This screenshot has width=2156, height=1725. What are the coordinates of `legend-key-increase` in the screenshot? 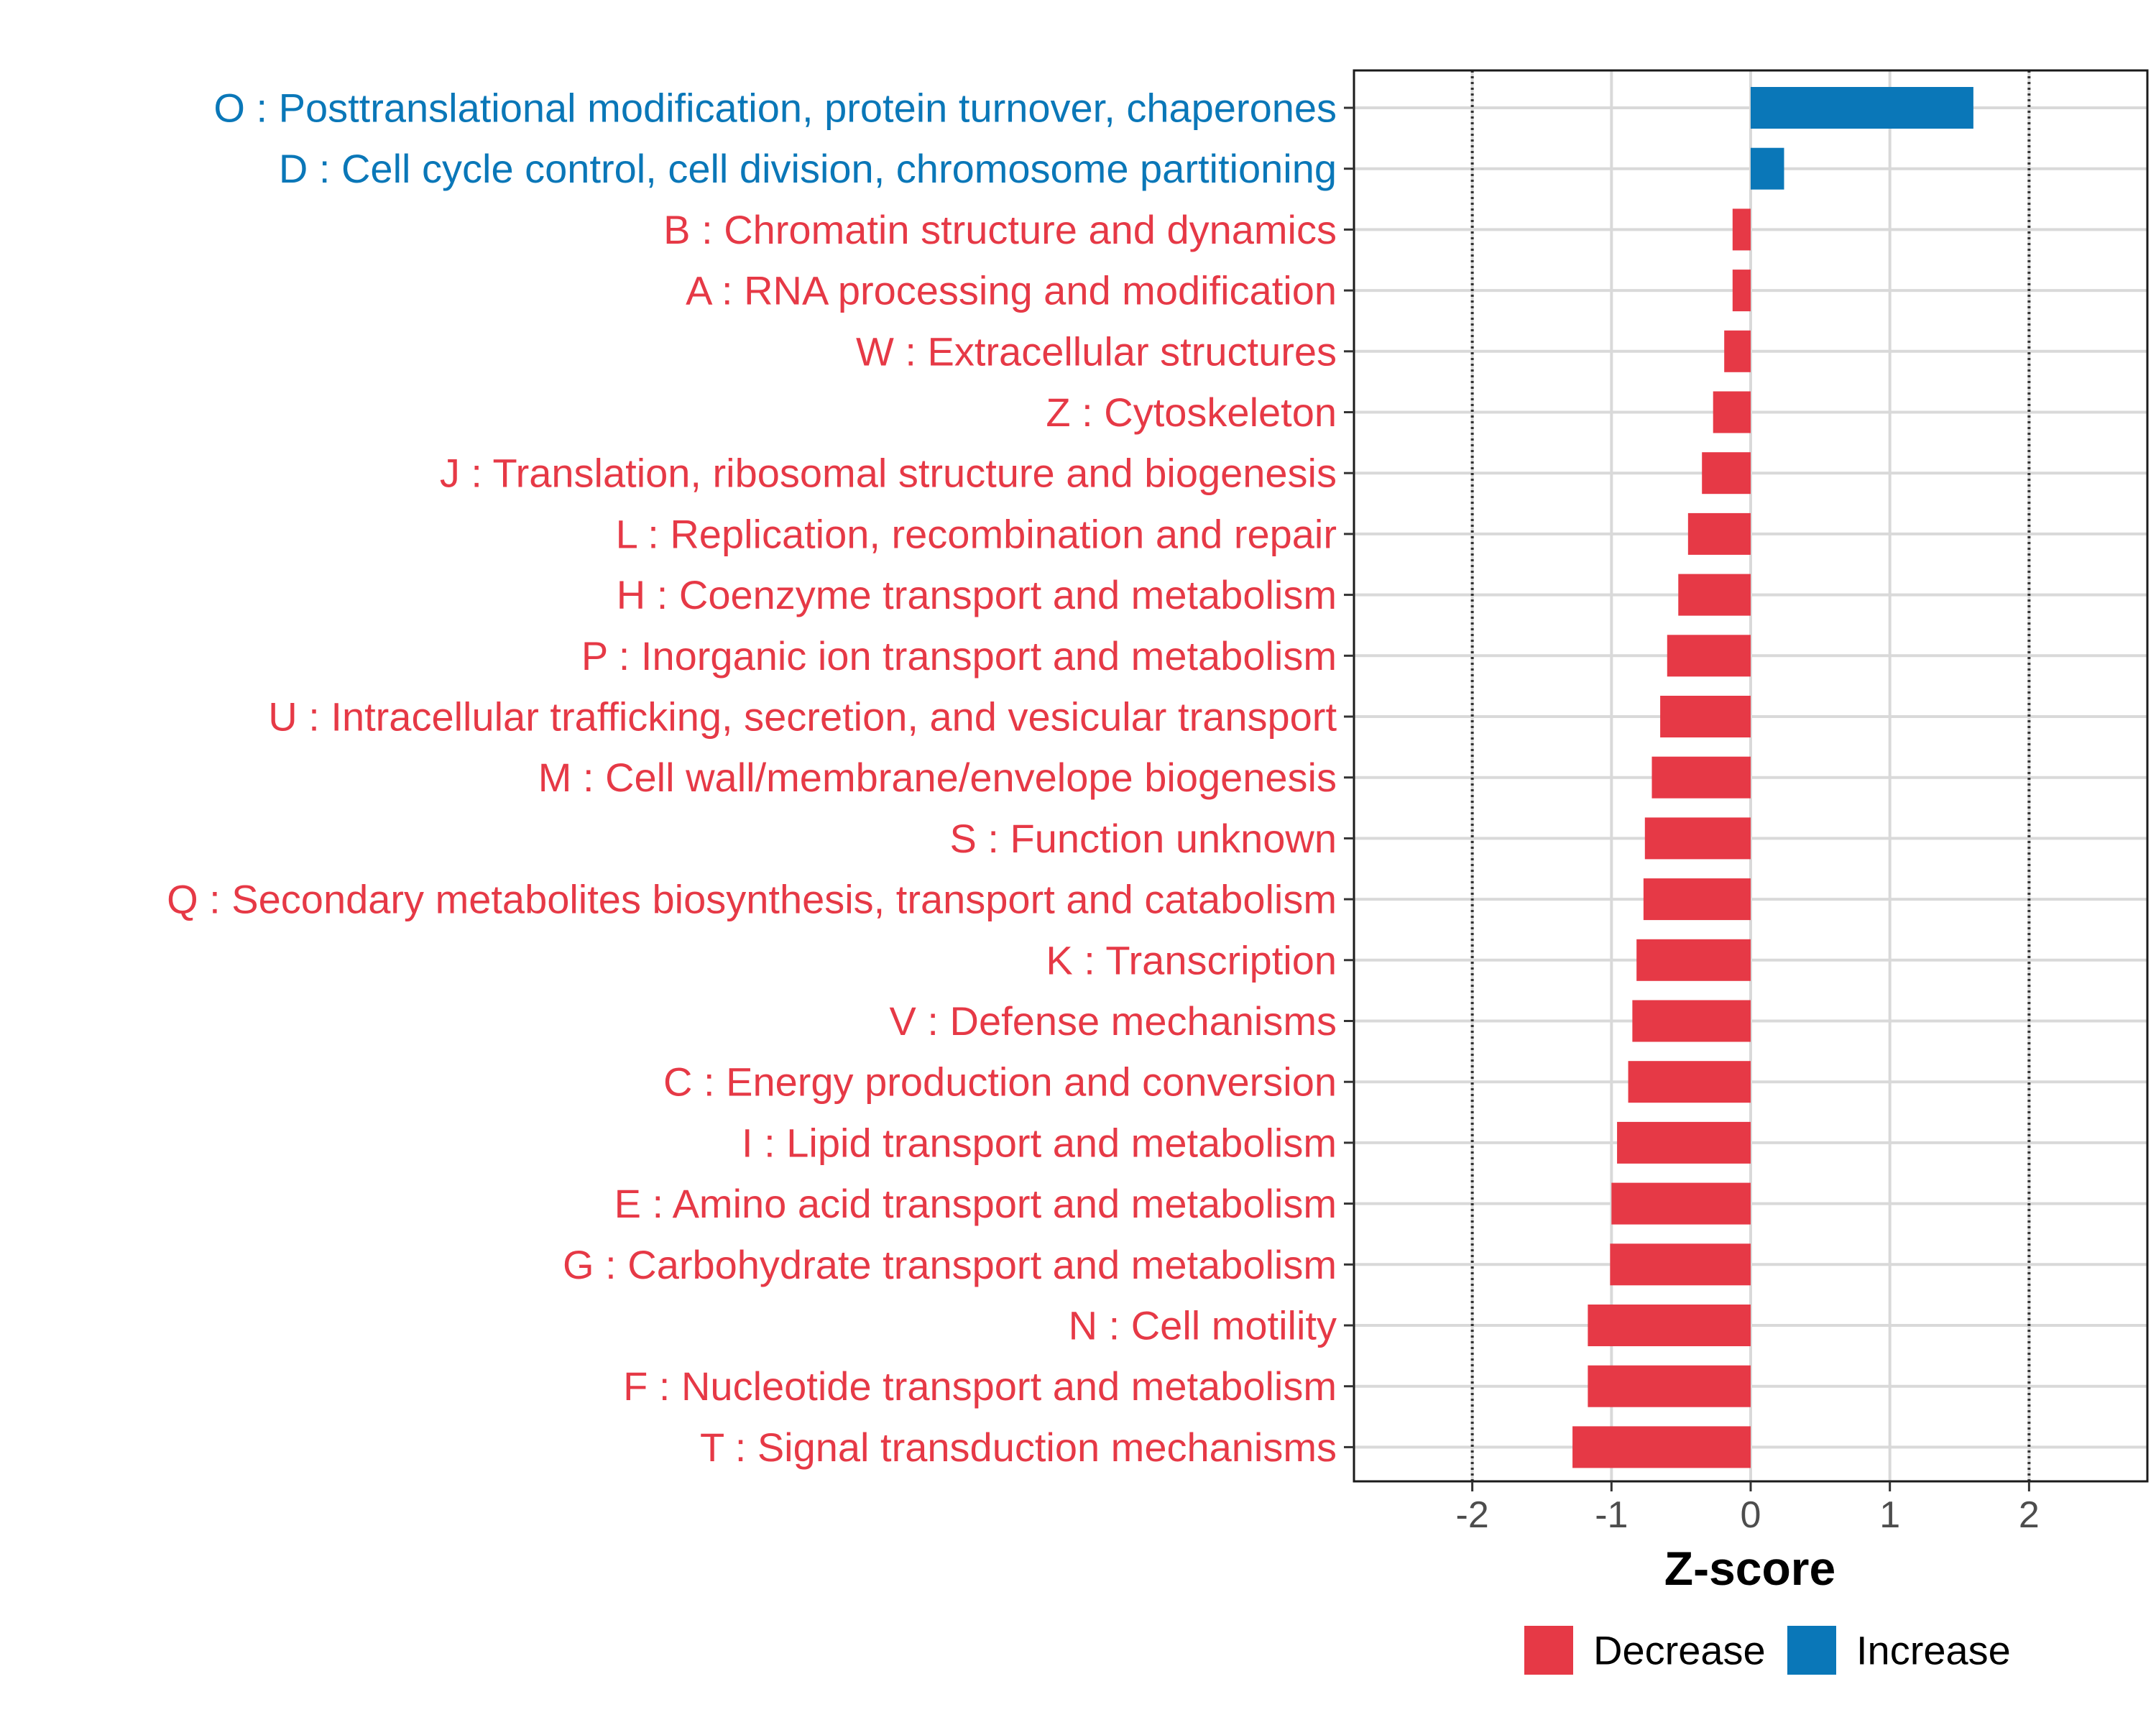 It's located at (1811, 1650).